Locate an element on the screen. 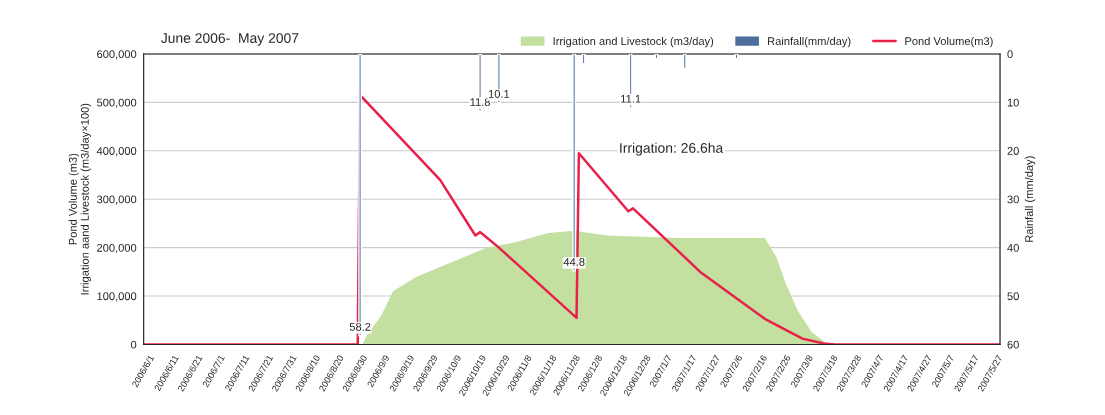 This screenshot has height=415, width=1105. y-tick-label: 600,000 is located at coordinates (117, 55).